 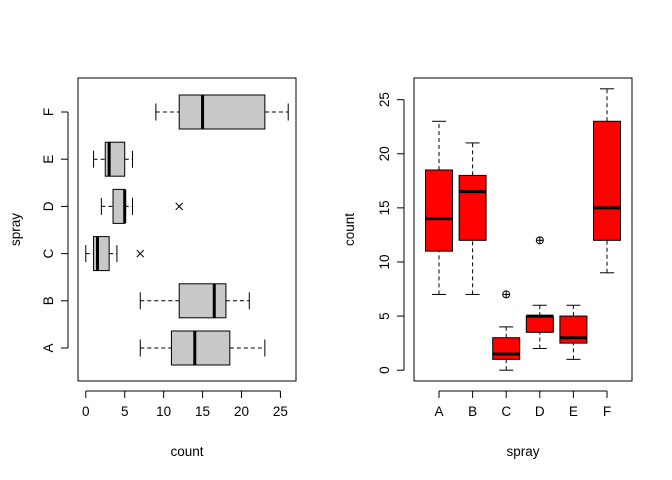 What do you see at coordinates (202, 411) in the screenshot?
I see `x-tick-label: 15` at bounding box center [202, 411].